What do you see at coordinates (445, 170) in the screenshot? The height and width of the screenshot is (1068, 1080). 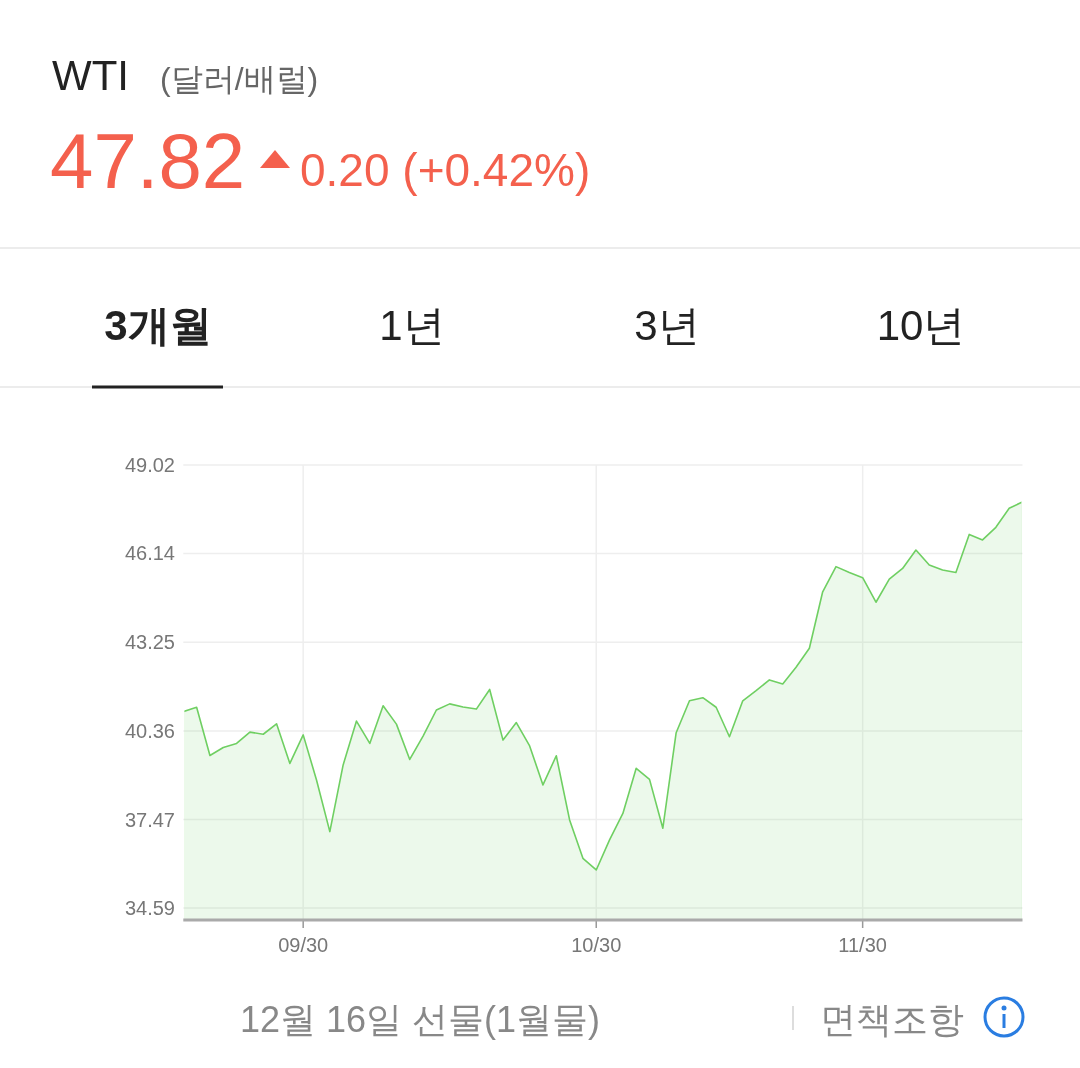 I see `annotation: 0.20 (+0.42%)` at bounding box center [445, 170].